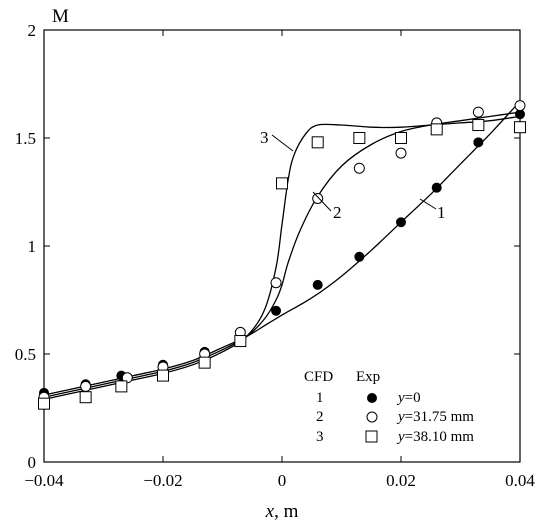  What do you see at coordinates (32, 30) in the screenshot?
I see `y-tick-label: 2` at bounding box center [32, 30].